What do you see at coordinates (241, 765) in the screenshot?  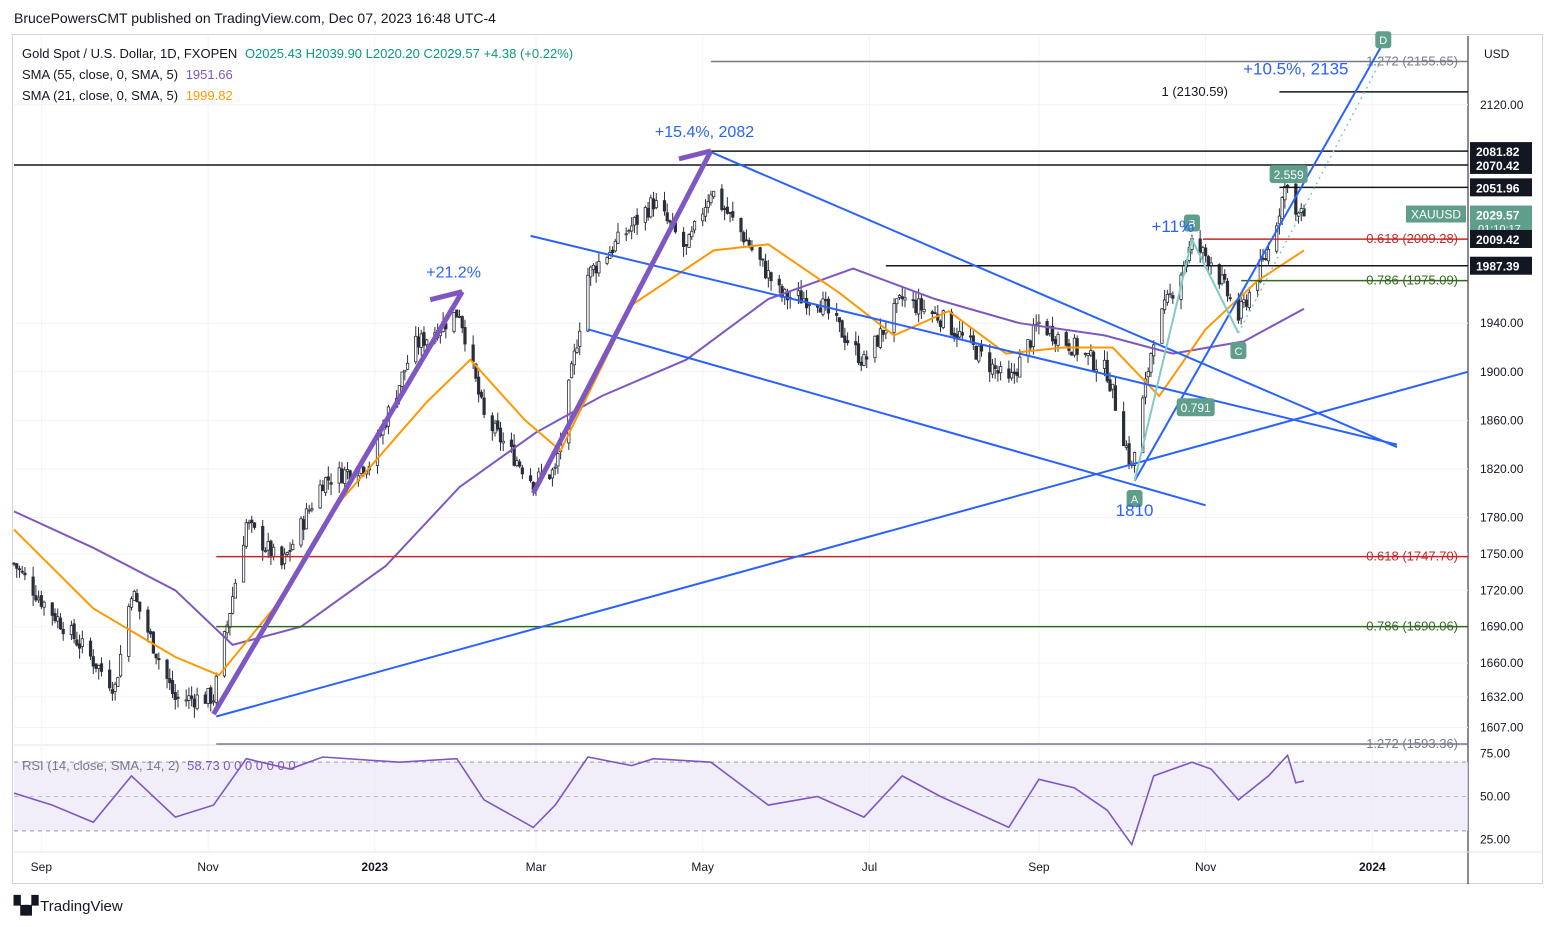 I see `rsi-values: 58.73 0 0 0 0 0 0 0` at bounding box center [241, 765].